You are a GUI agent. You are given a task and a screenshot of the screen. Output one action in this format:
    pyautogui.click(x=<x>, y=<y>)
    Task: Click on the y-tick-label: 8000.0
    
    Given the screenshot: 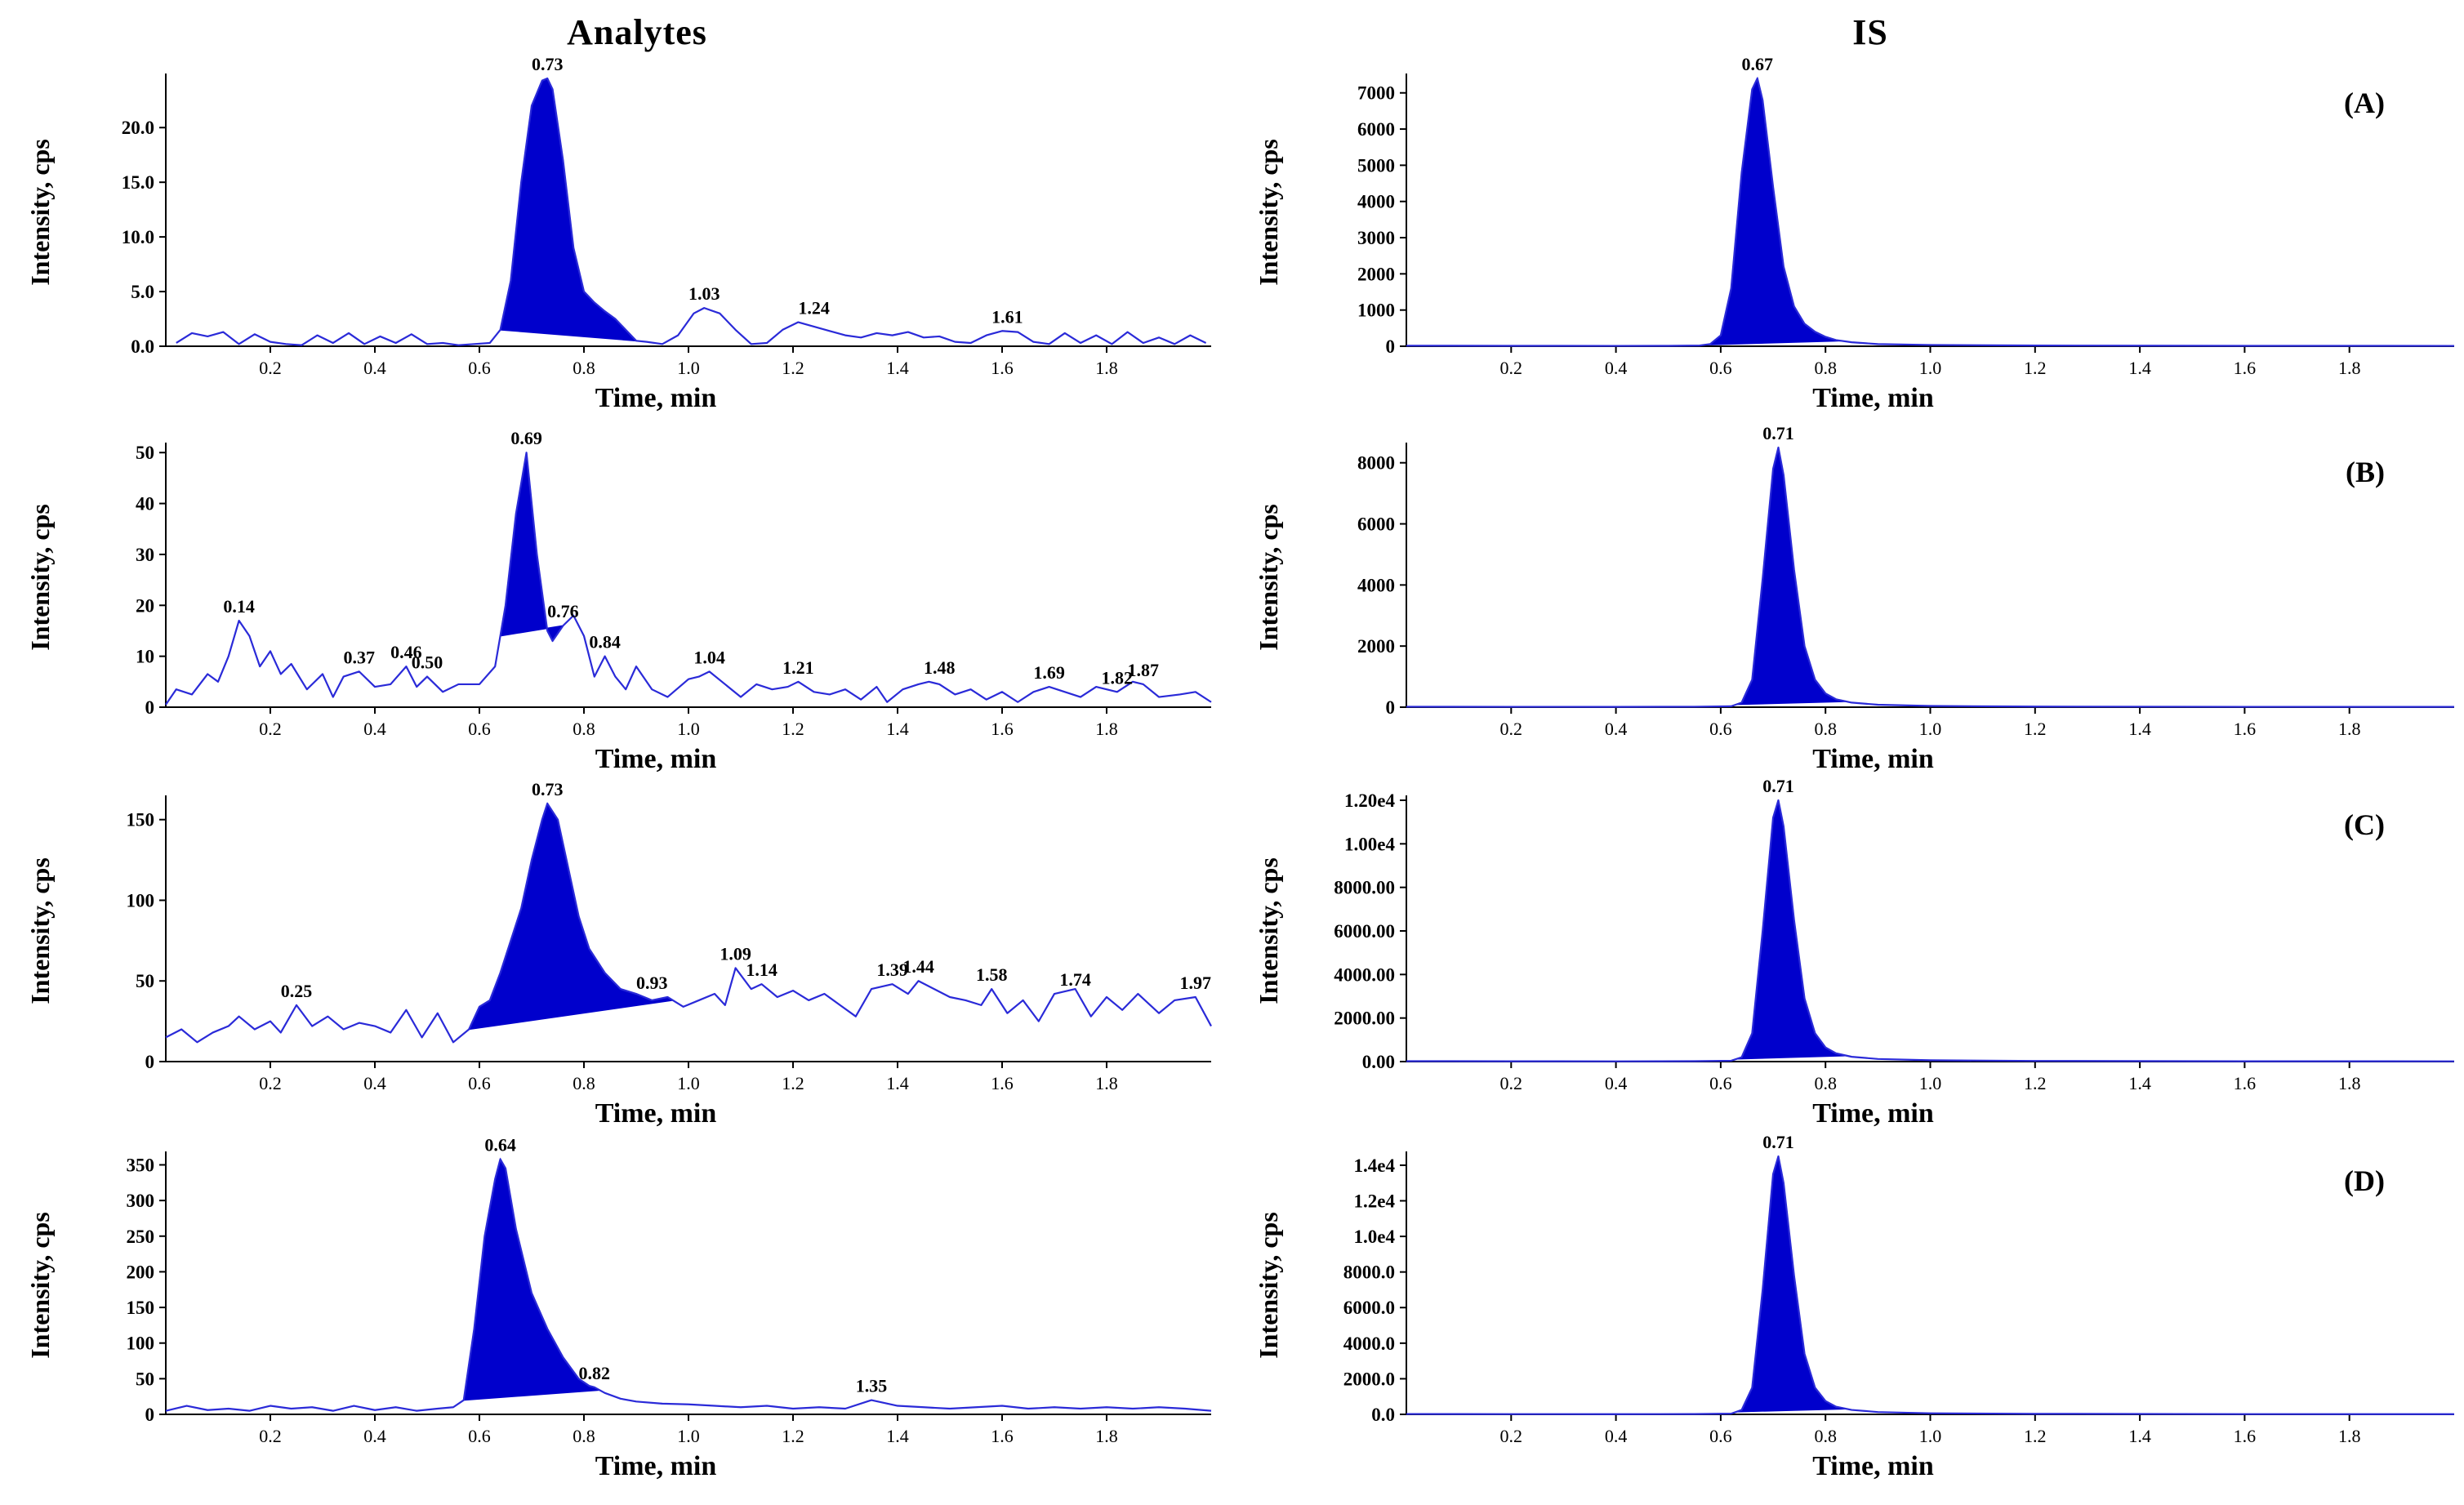 What is the action you would take?
    pyautogui.click(x=1369, y=1272)
    